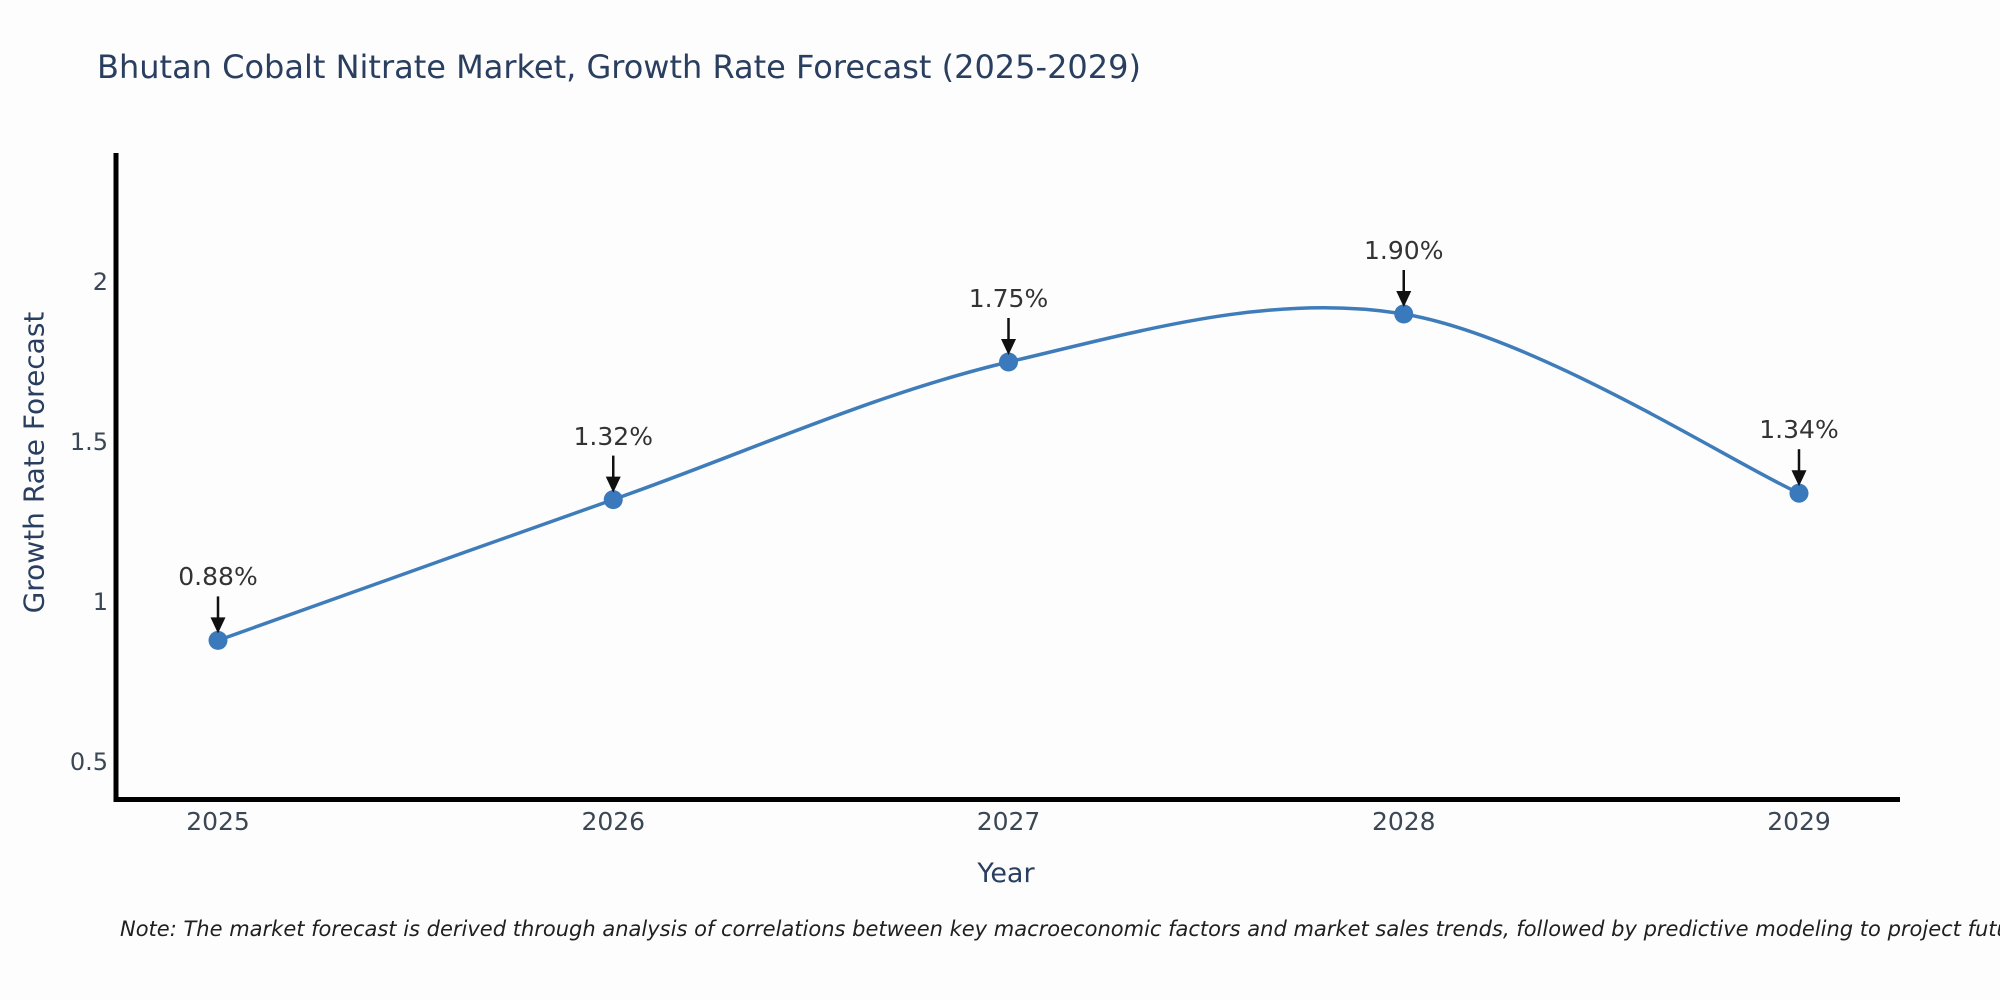 The height and width of the screenshot is (1000, 2000). I want to click on x-axis-label: Year, so click(1006, 873).